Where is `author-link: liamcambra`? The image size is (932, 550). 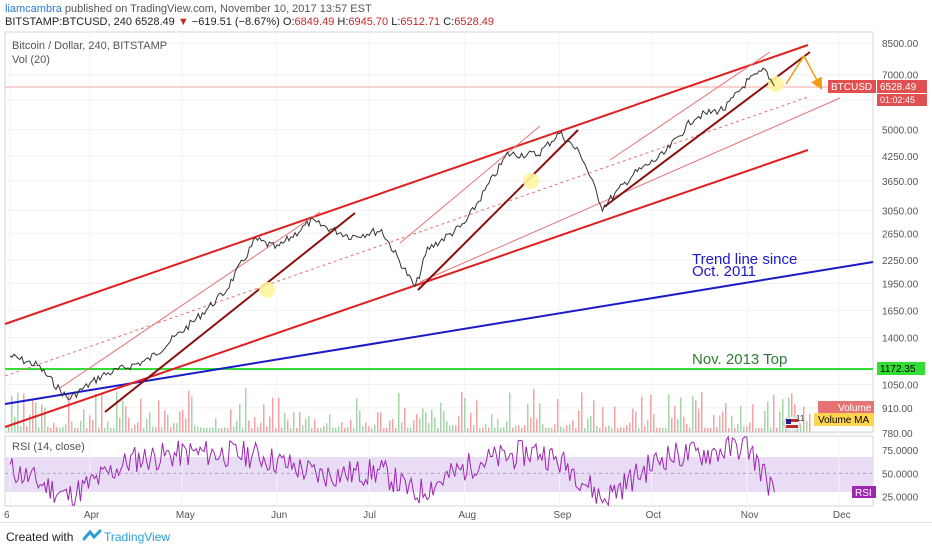
author-link: liamcambra is located at coordinates (33, 9).